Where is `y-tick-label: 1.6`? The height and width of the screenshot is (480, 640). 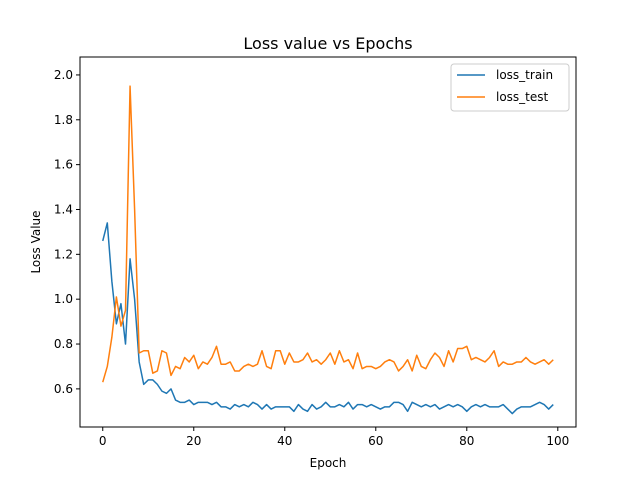 y-tick-label: 1.6 is located at coordinates (63, 165).